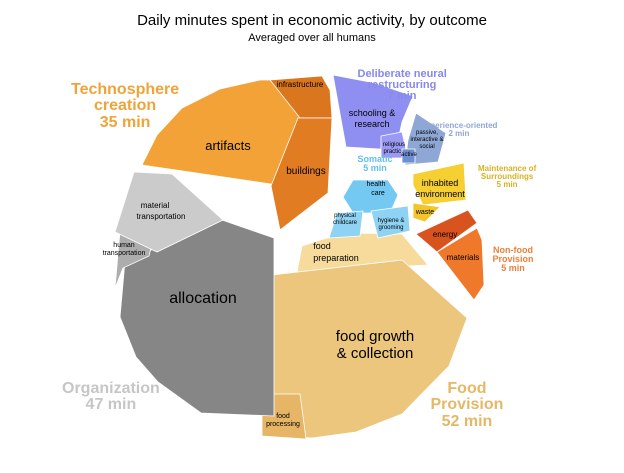  What do you see at coordinates (513, 259) in the screenshot?
I see `group-label-non-food-provision: Non-food Provision 5 min` at bounding box center [513, 259].